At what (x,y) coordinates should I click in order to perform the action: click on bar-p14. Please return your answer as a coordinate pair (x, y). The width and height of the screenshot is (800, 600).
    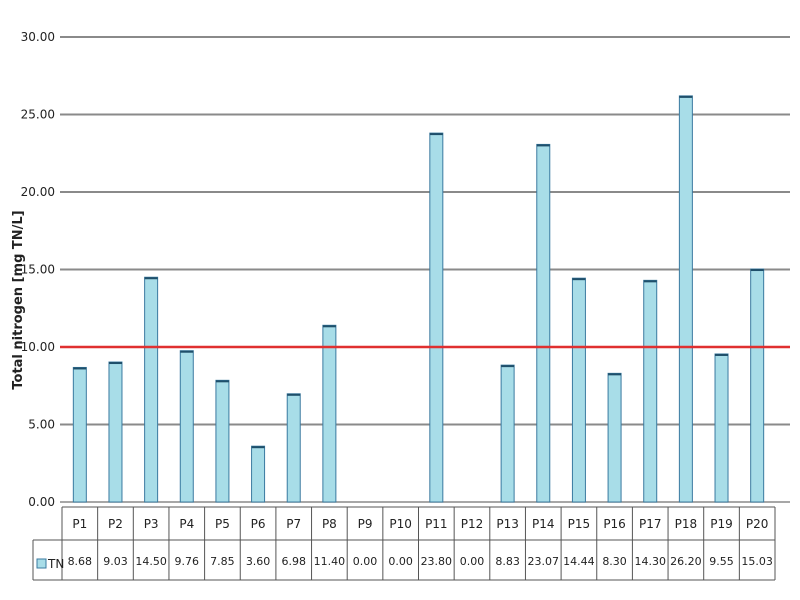
    Looking at the image, I should click on (543, 323).